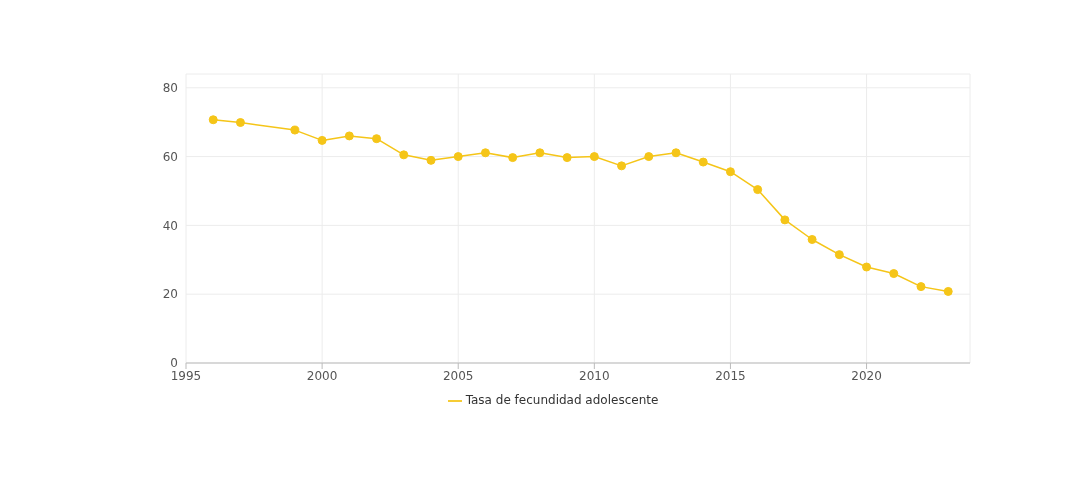 This screenshot has width=1089, height=481. What do you see at coordinates (170, 294) in the screenshot?
I see `y-tick-label: 20` at bounding box center [170, 294].